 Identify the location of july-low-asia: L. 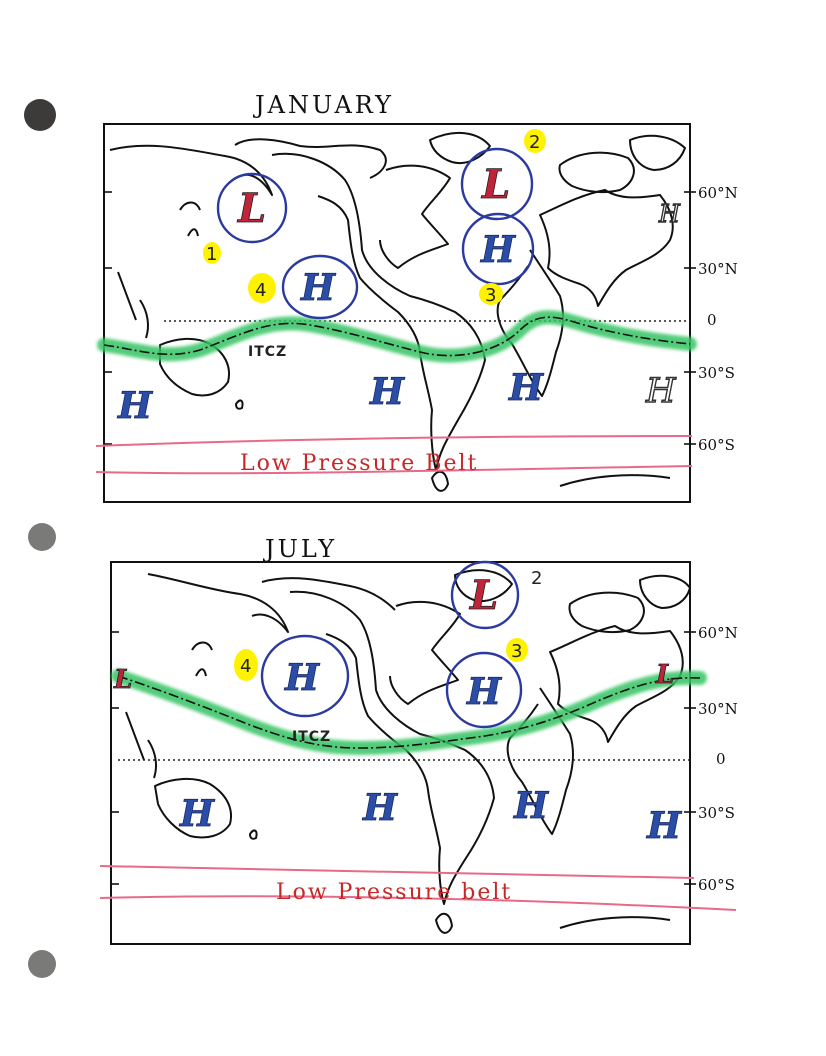
(664, 675).